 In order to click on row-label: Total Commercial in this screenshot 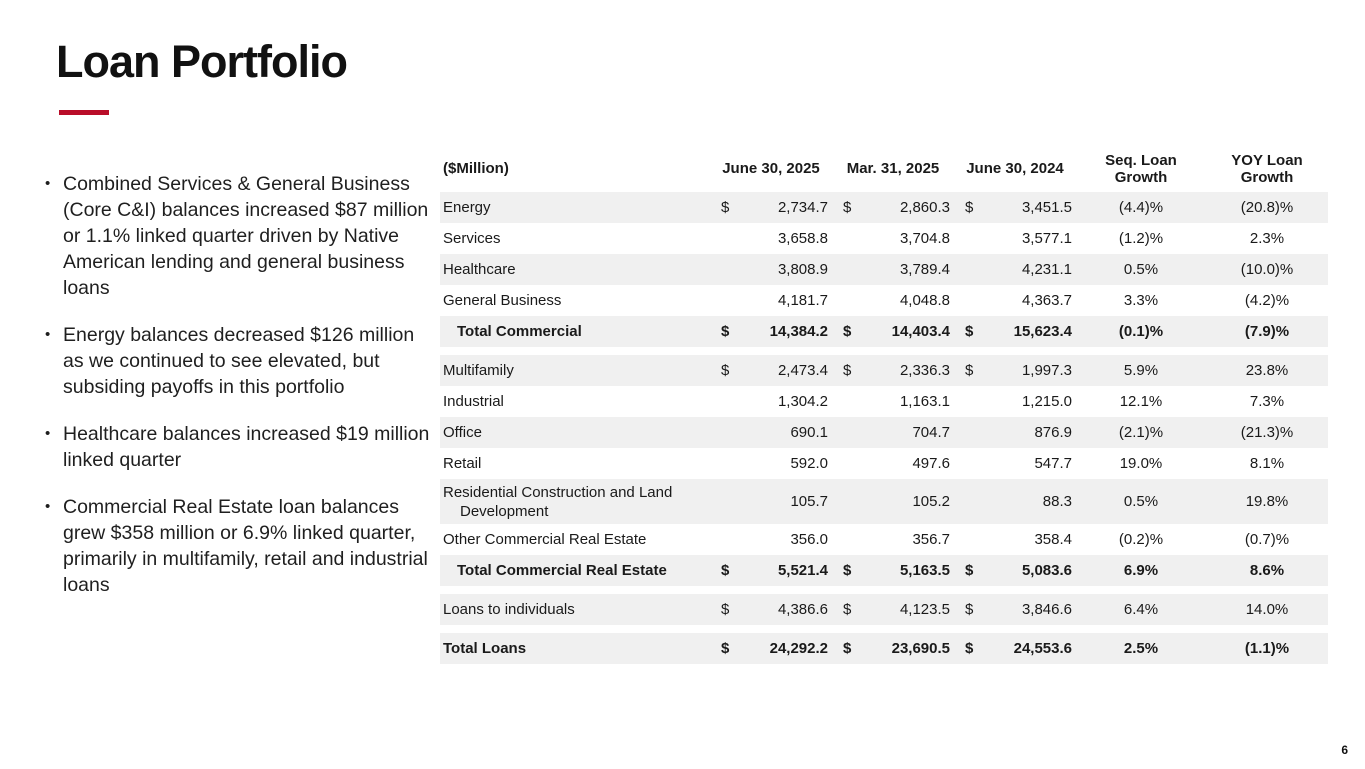, I will do `click(575, 331)`.